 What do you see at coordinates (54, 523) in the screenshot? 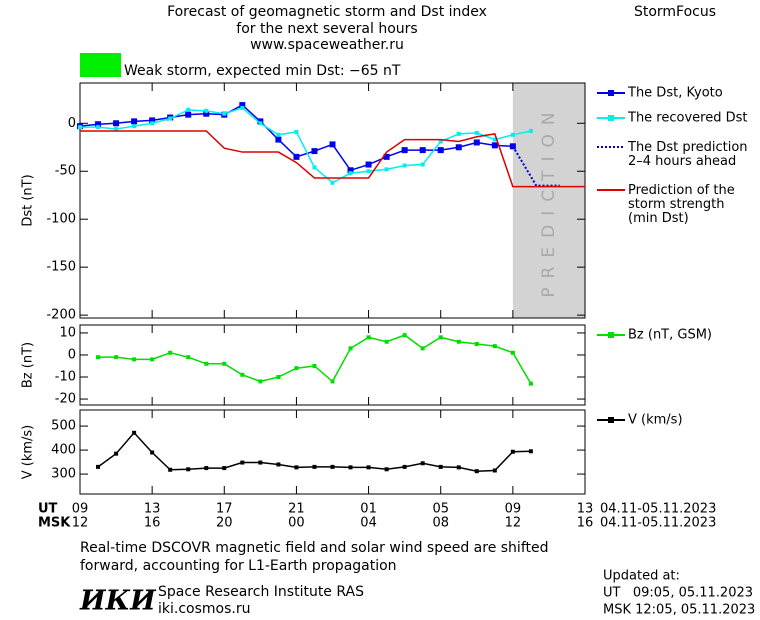
I see `msk-label: MSK` at bounding box center [54, 523].